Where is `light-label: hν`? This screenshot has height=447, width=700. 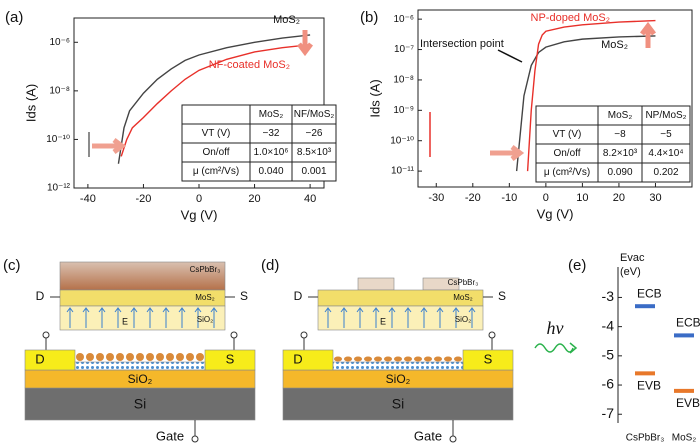 light-label: hν is located at coordinates (555, 328).